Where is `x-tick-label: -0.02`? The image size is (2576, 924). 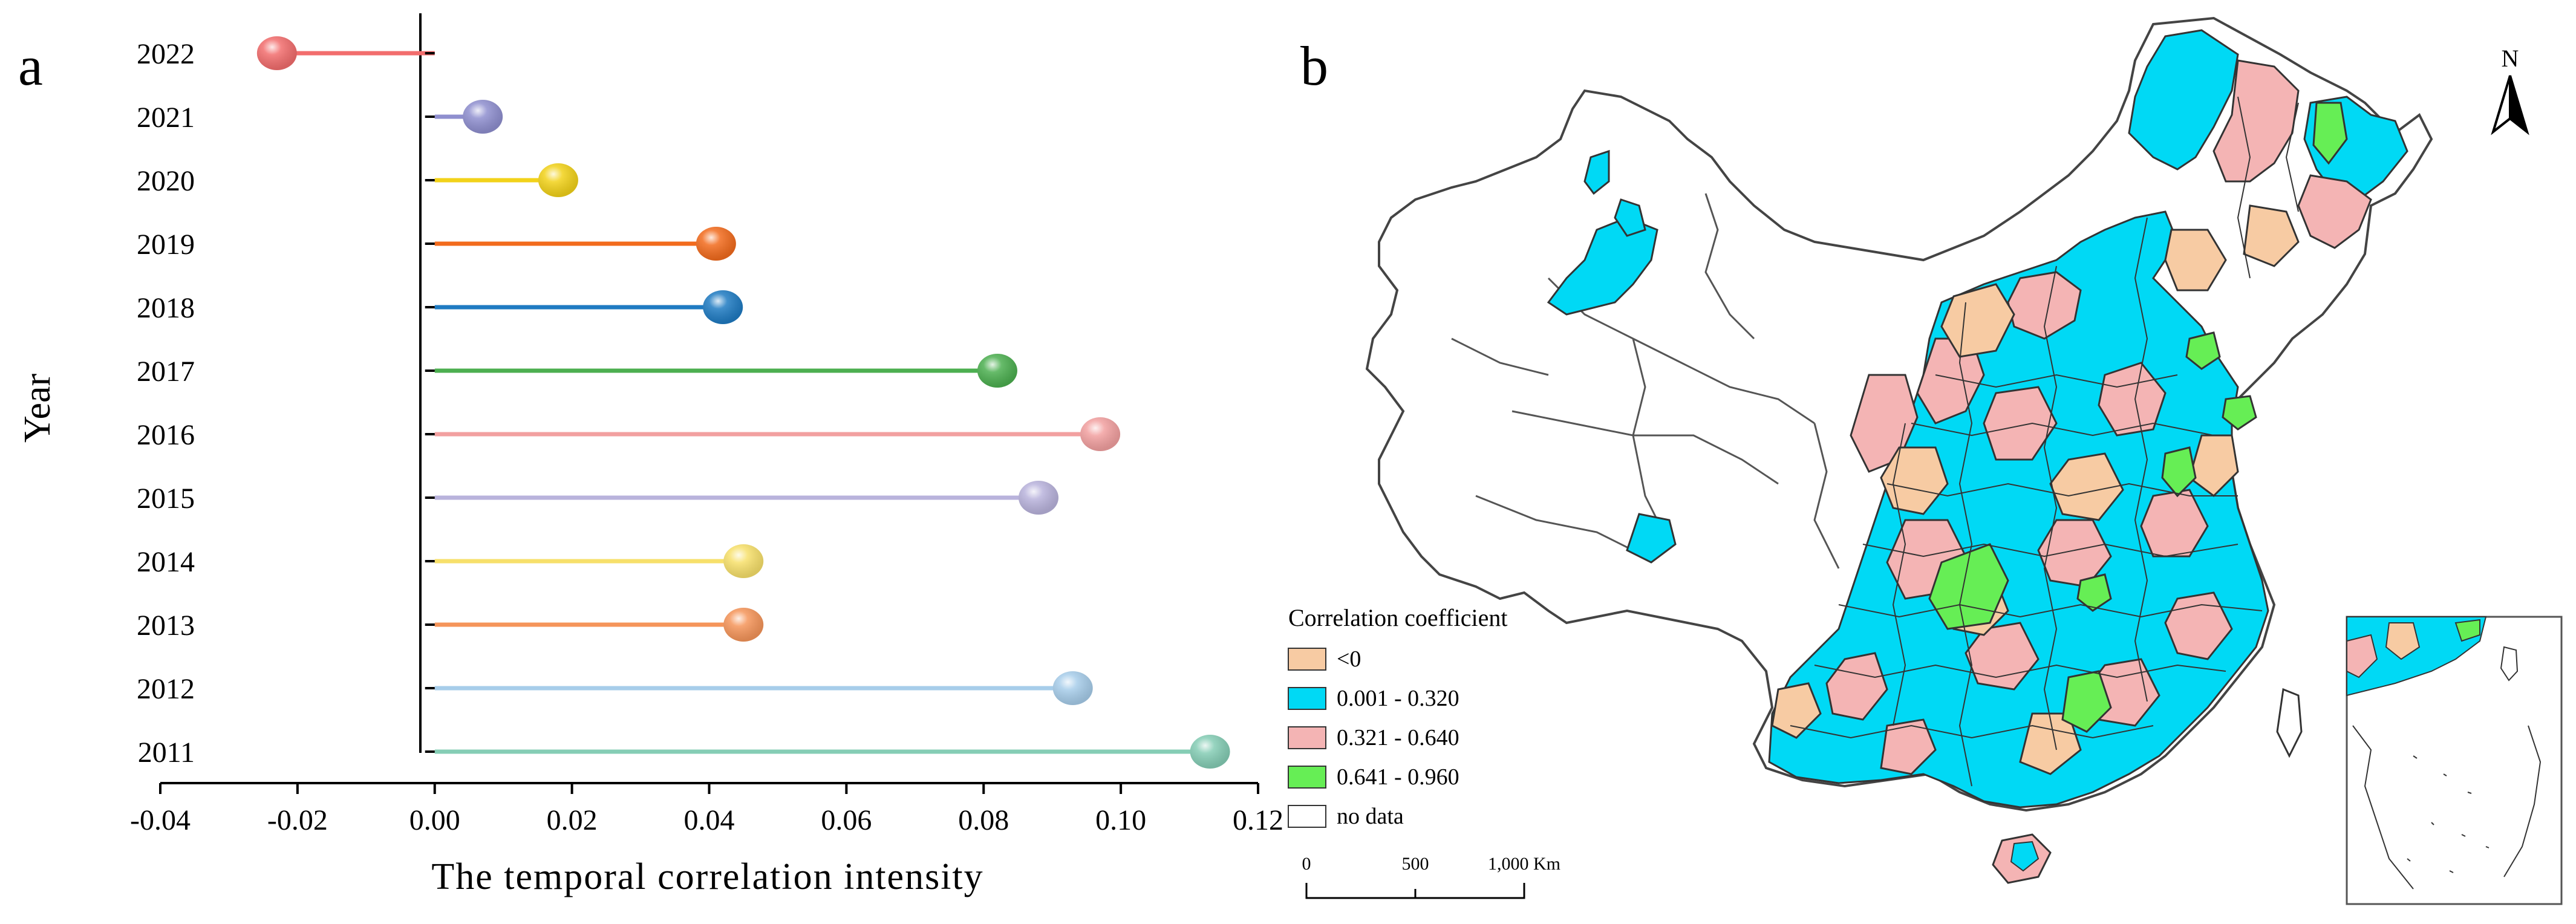 x-tick-label: -0.02 is located at coordinates (297, 820).